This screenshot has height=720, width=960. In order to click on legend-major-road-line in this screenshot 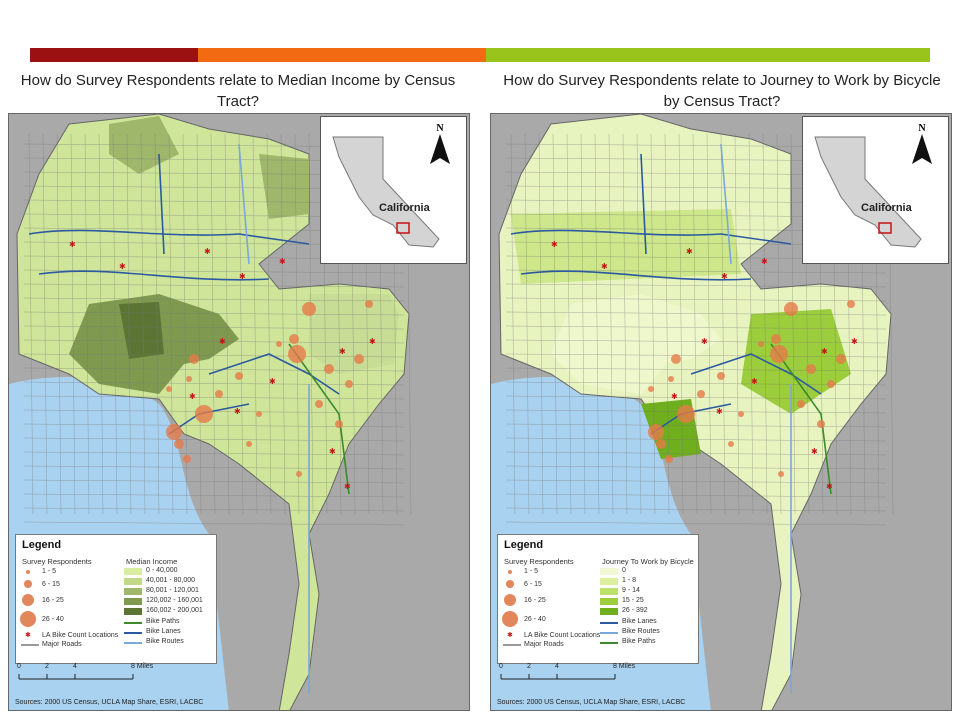, I will do `click(512, 645)`.